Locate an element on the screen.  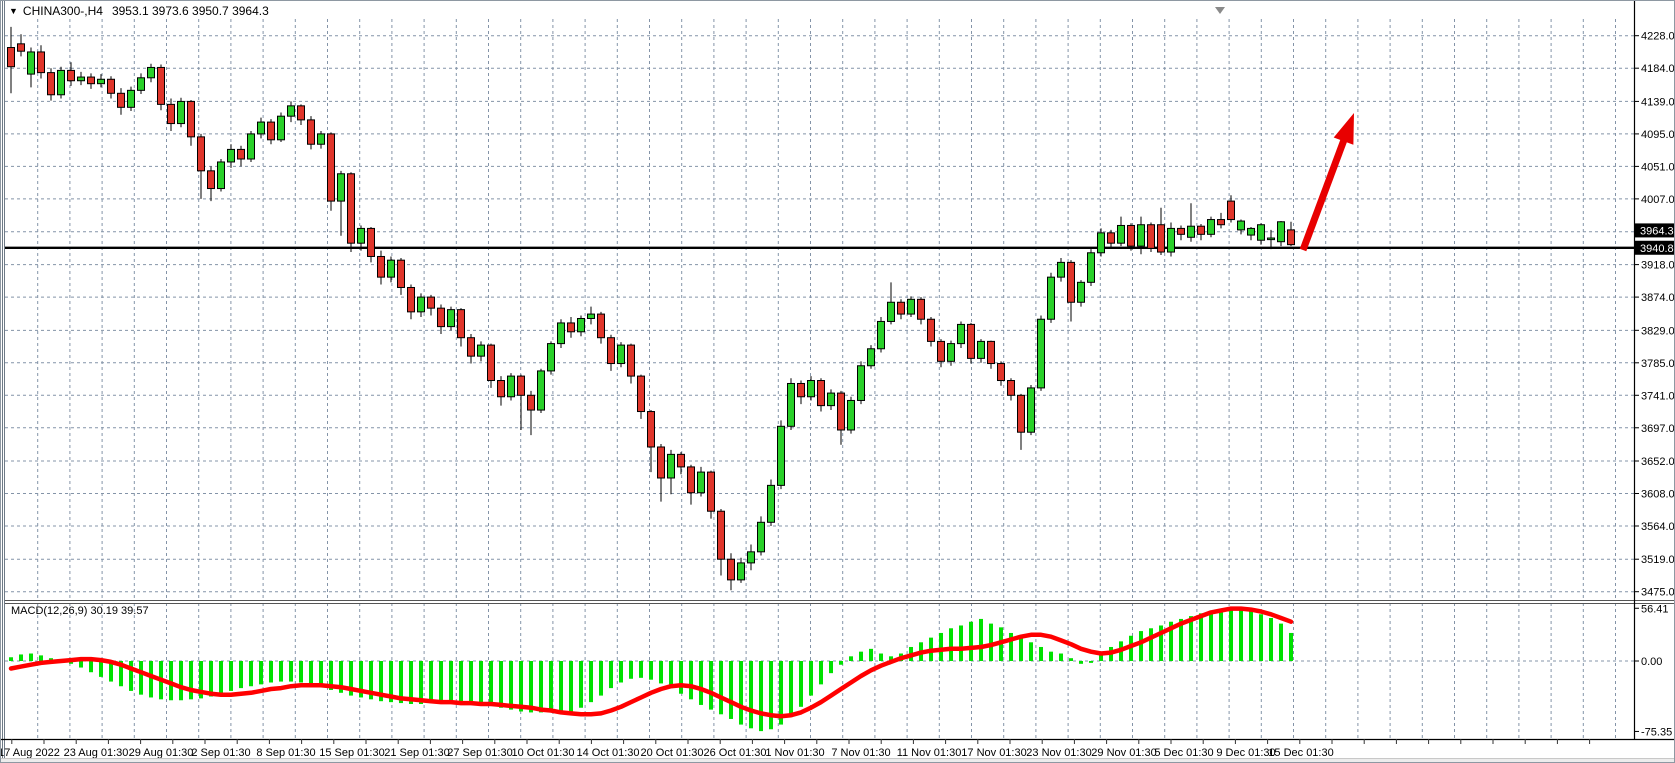
time-axis-label: 23 Nov 01:30 is located at coordinates (1058, 753).